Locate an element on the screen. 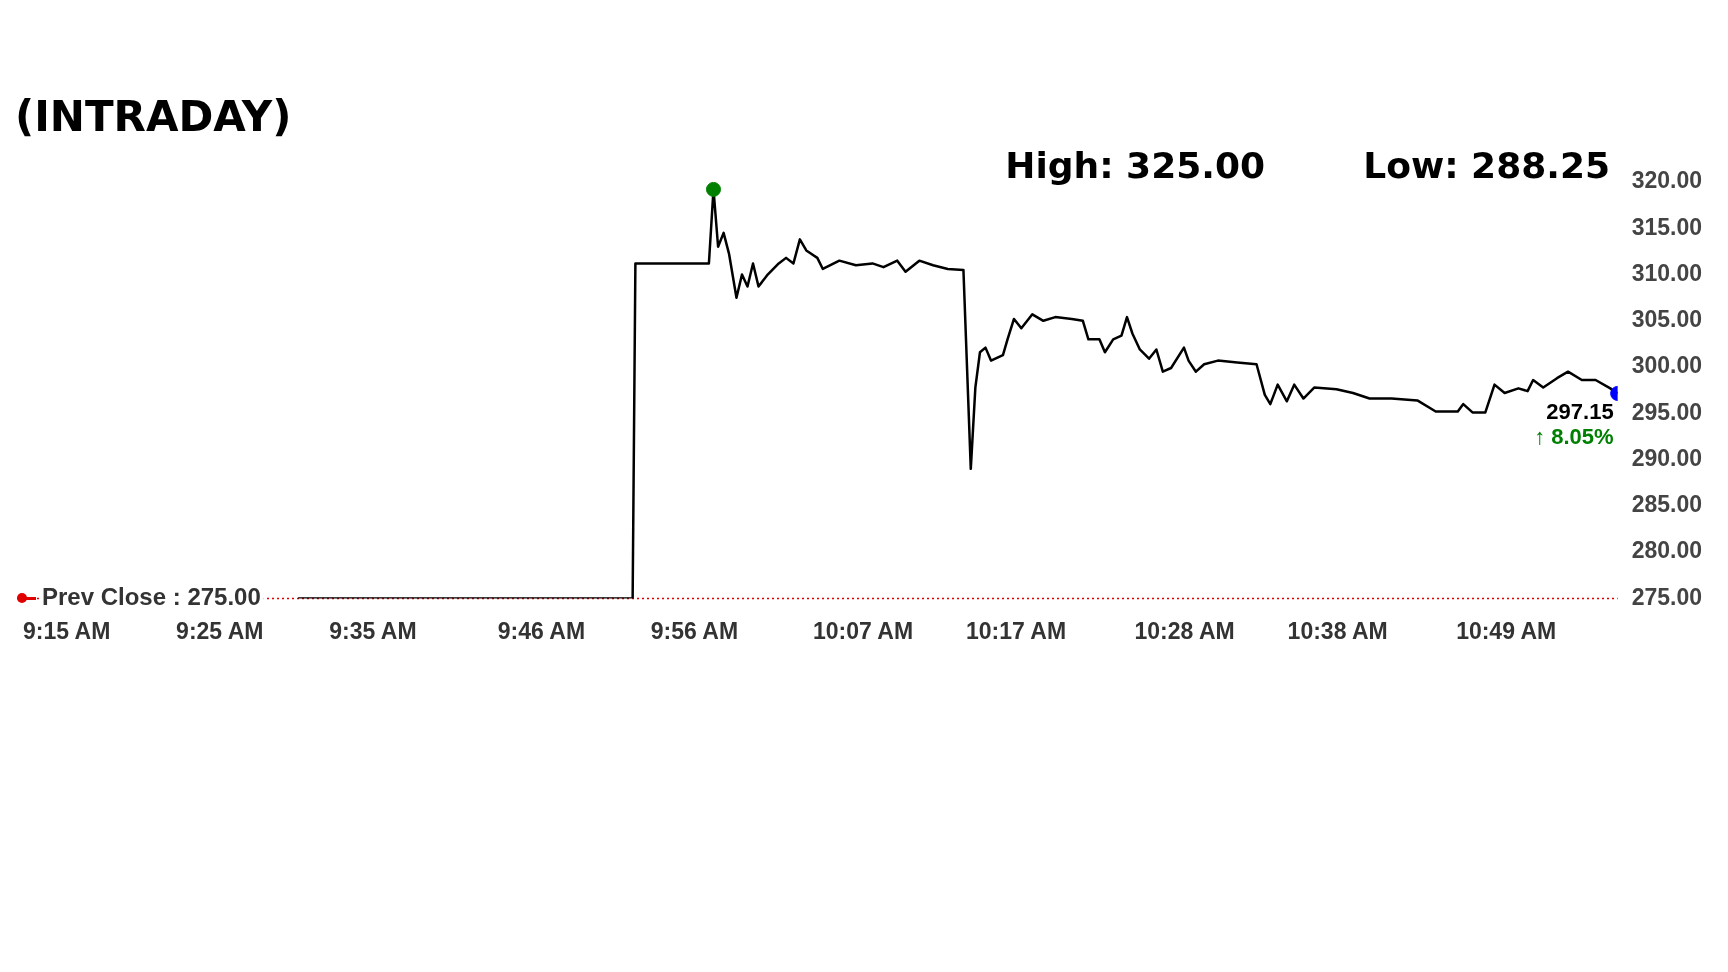  annotation: 297.15 is located at coordinates (1580, 411).